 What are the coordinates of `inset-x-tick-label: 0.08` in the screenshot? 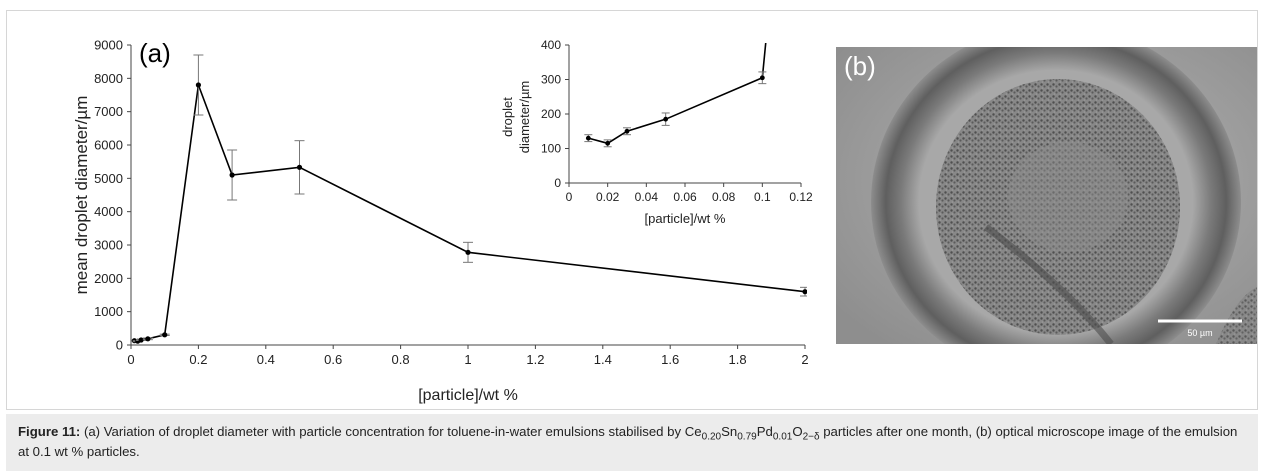 It's located at (724, 197).